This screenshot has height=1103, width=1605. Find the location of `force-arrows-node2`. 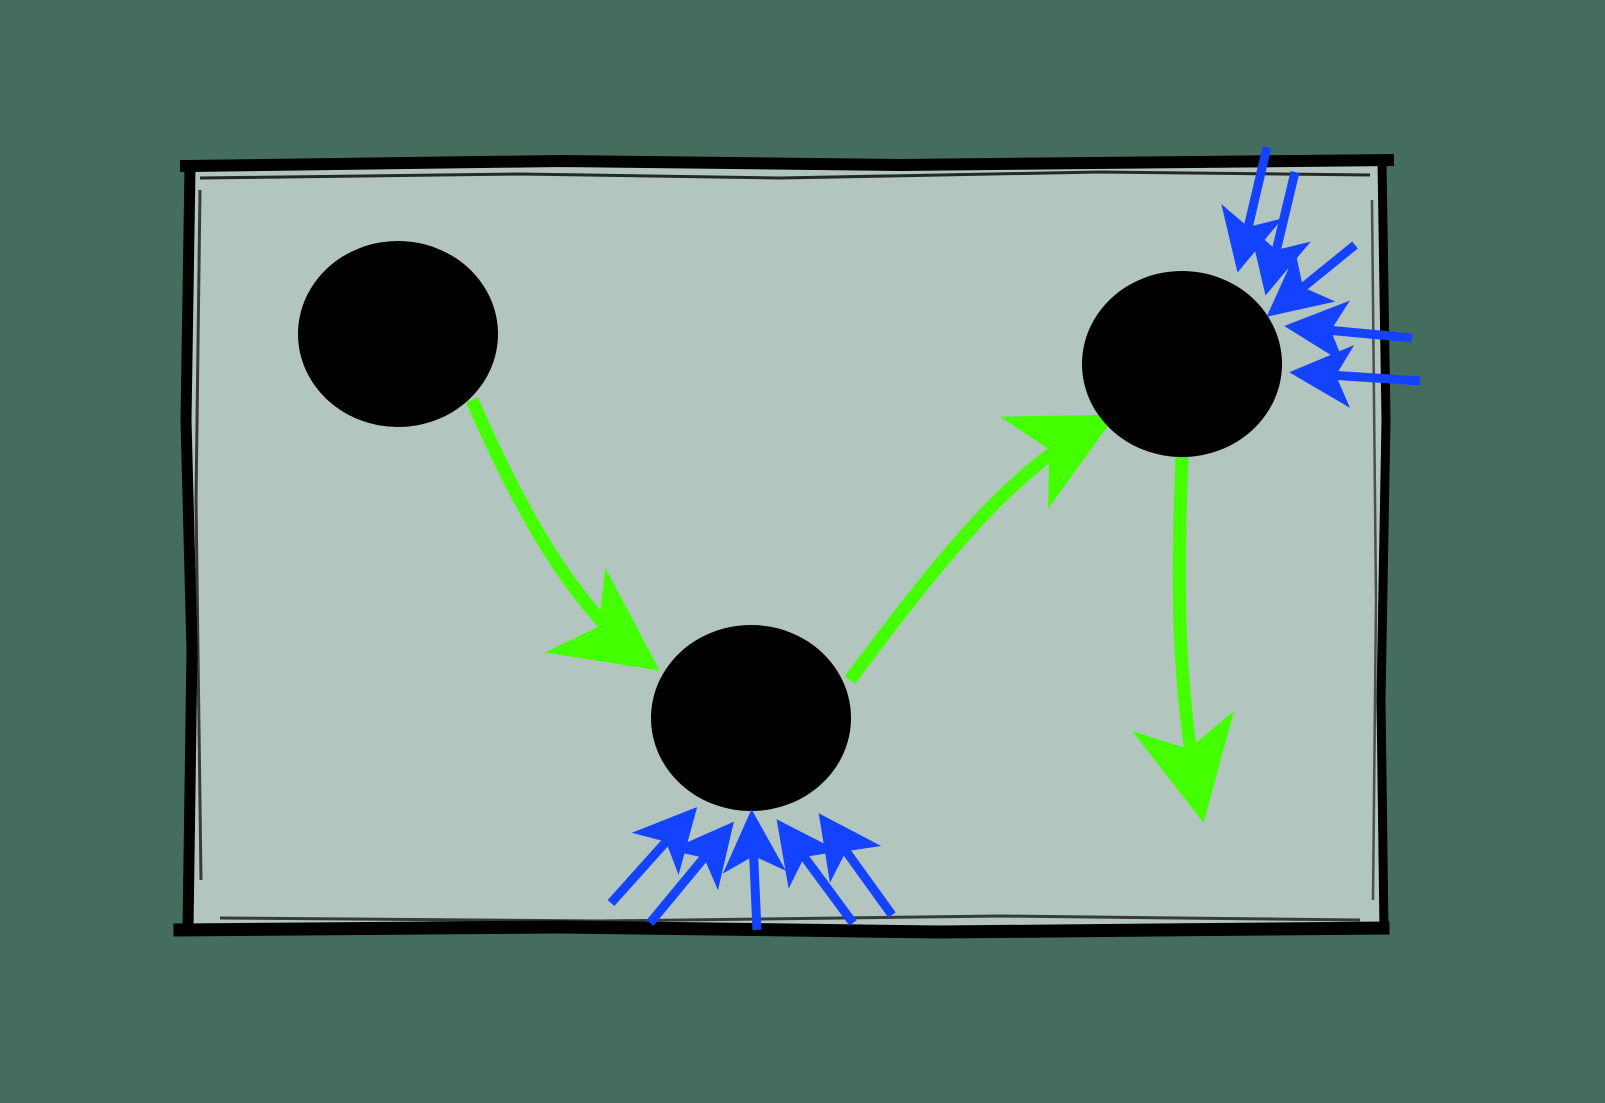

force-arrows-node2 is located at coordinates (751, 868).